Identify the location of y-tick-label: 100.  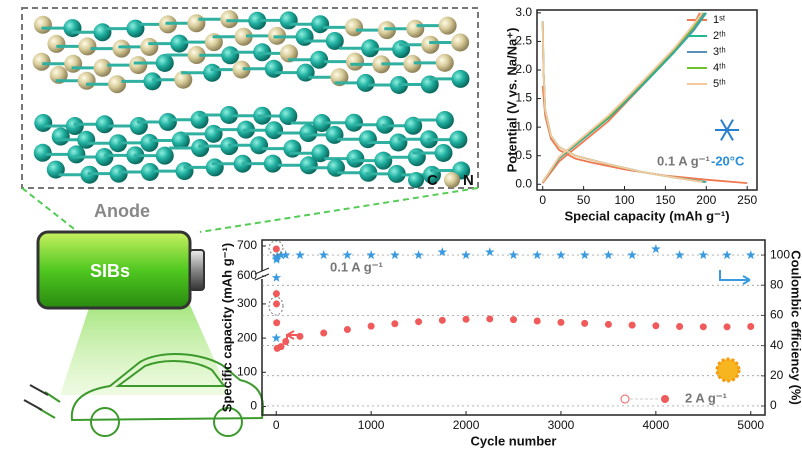
(247, 371).